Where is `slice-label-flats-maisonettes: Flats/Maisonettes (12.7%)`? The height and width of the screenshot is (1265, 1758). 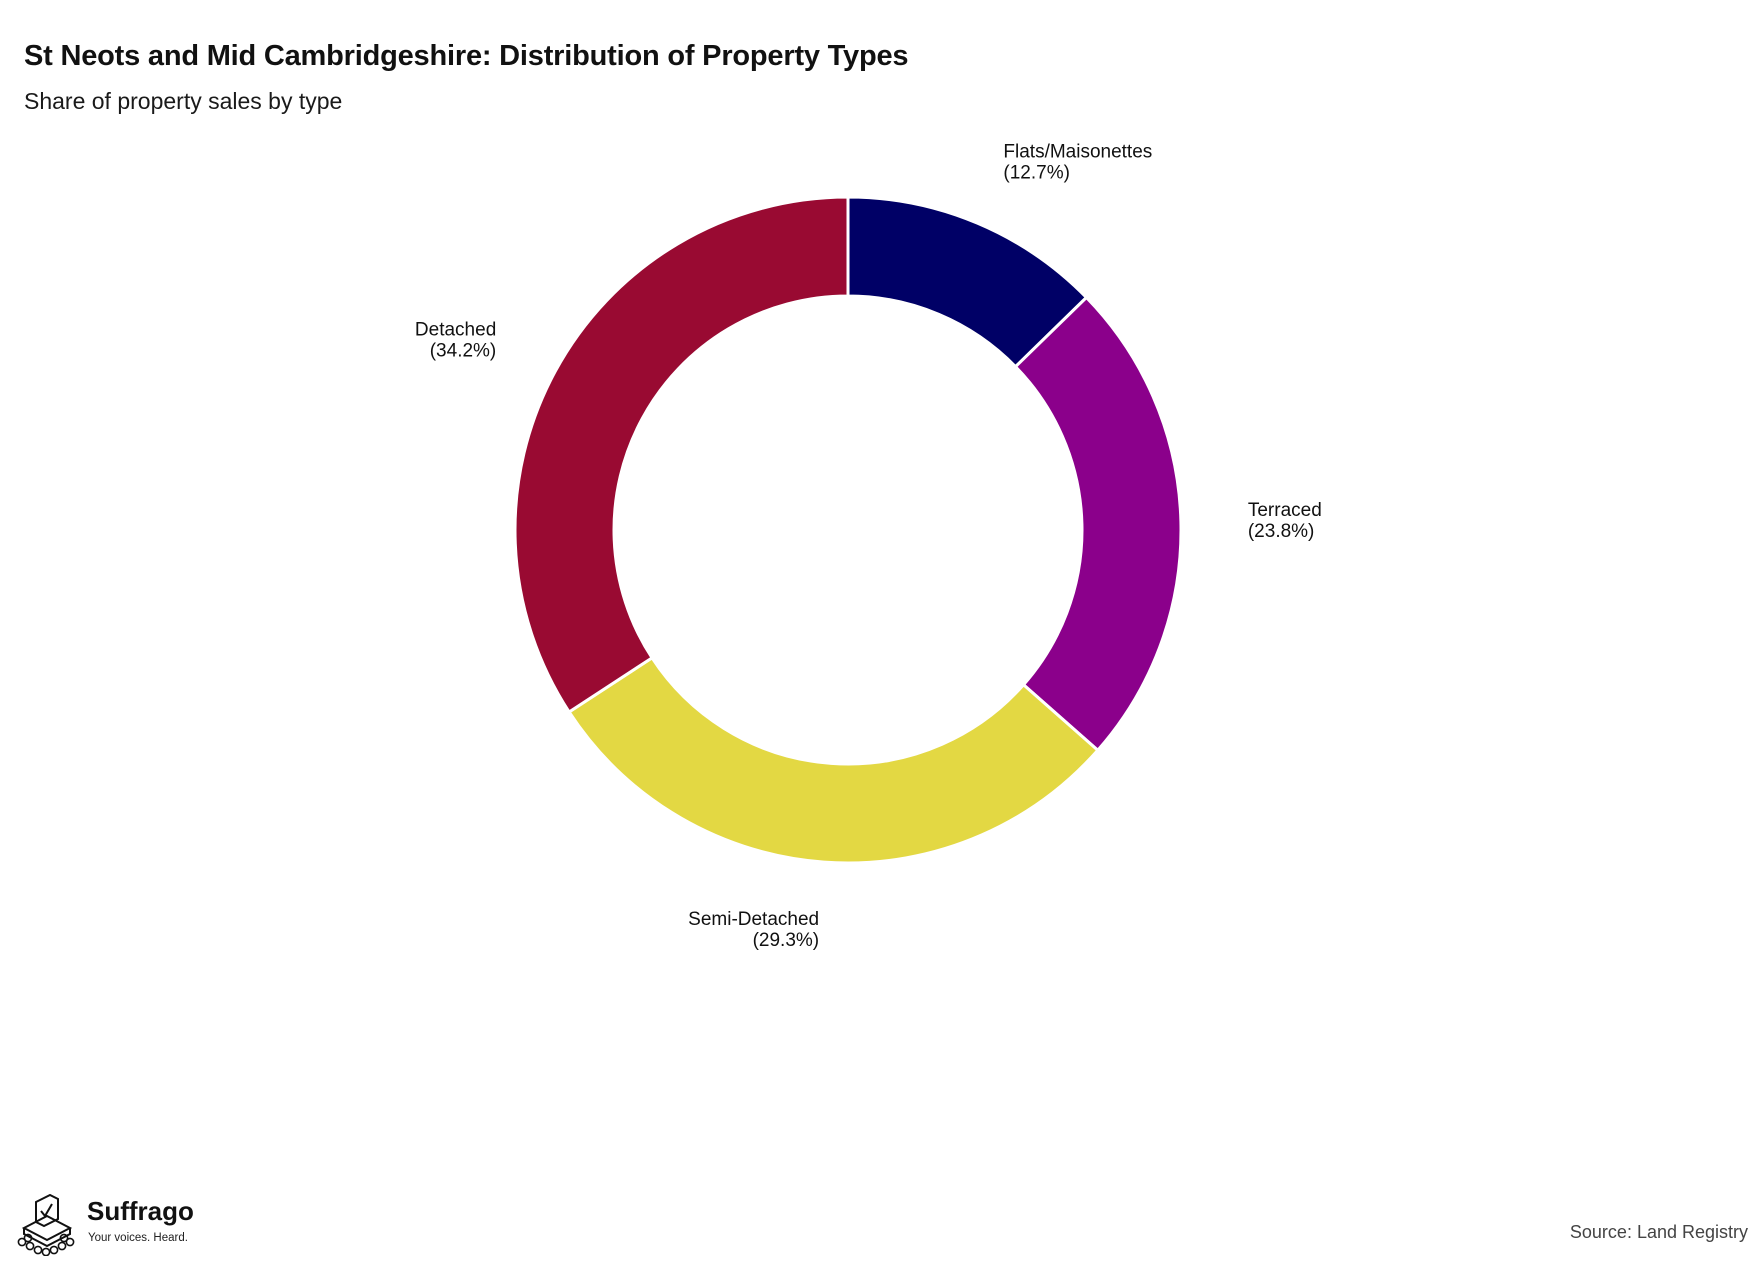 slice-label-flats-maisonettes: Flats/Maisonettes (12.7%) is located at coordinates (1077, 162).